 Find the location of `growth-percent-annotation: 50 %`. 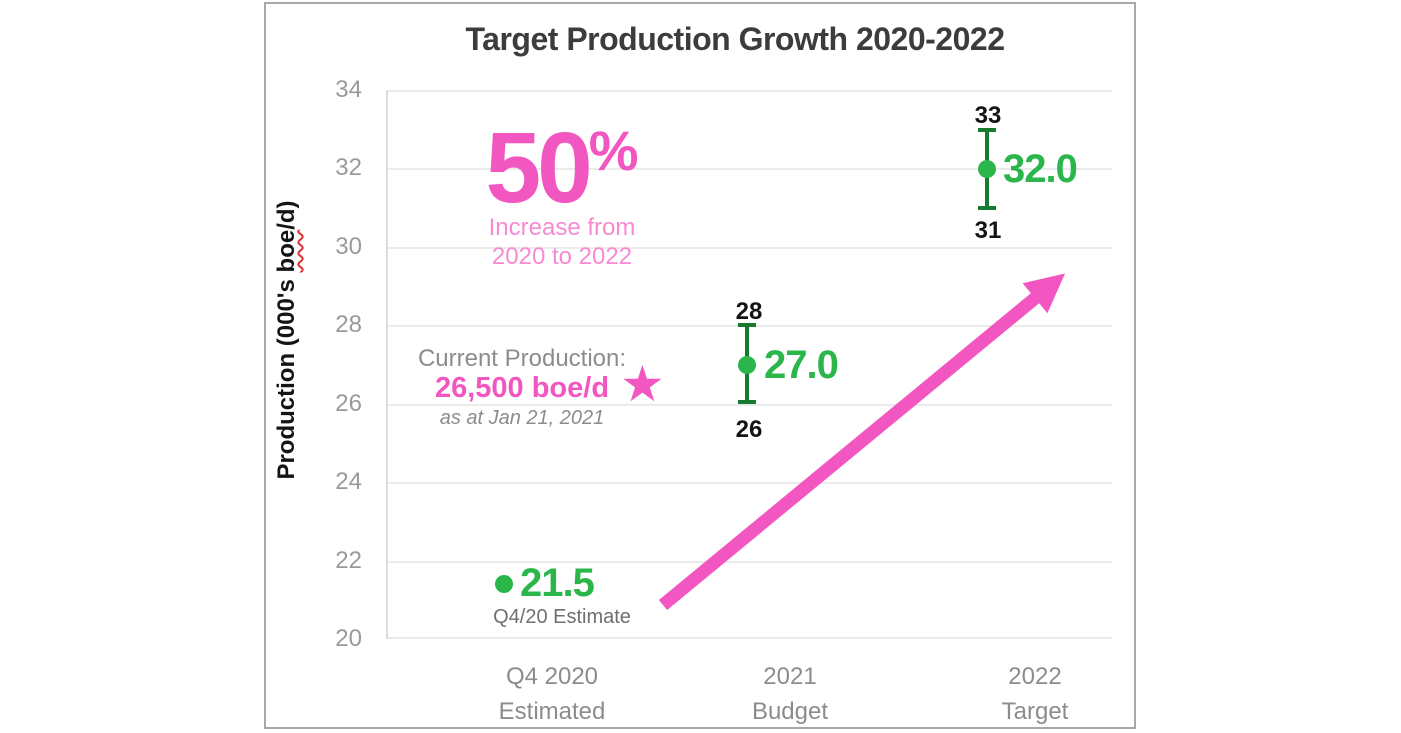

growth-percent-annotation: 50 % is located at coordinates (562, 168).